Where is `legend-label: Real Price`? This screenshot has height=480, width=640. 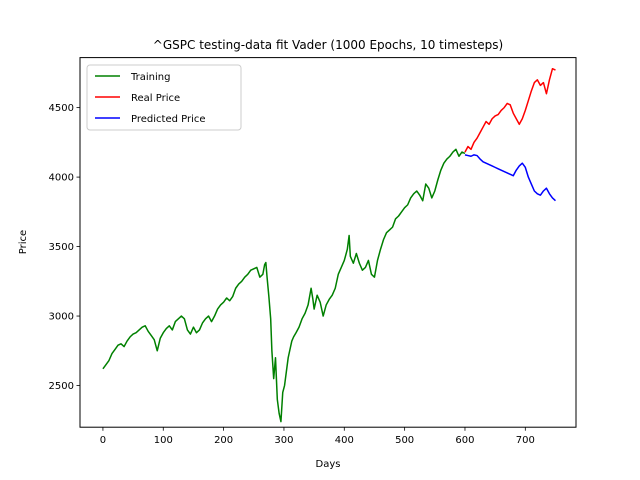 legend-label: Real Price is located at coordinates (155, 98).